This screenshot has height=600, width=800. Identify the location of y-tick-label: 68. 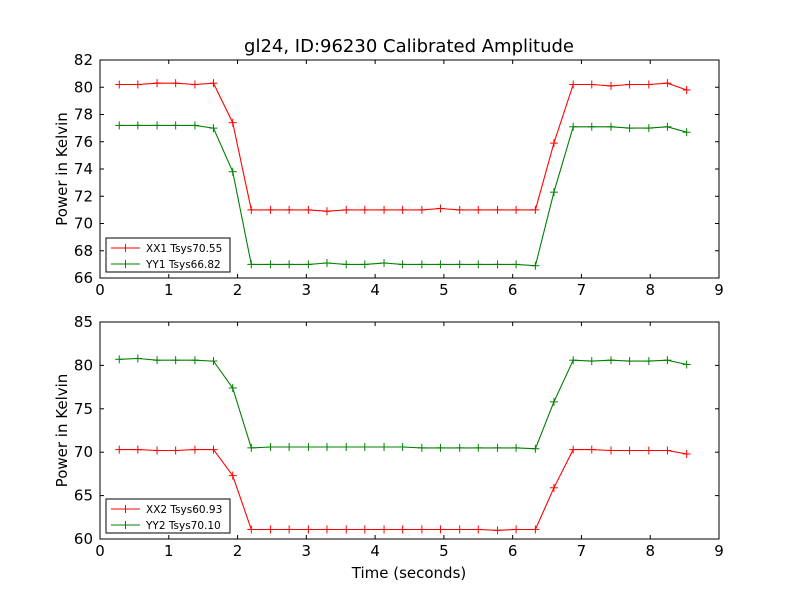
(83, 251).